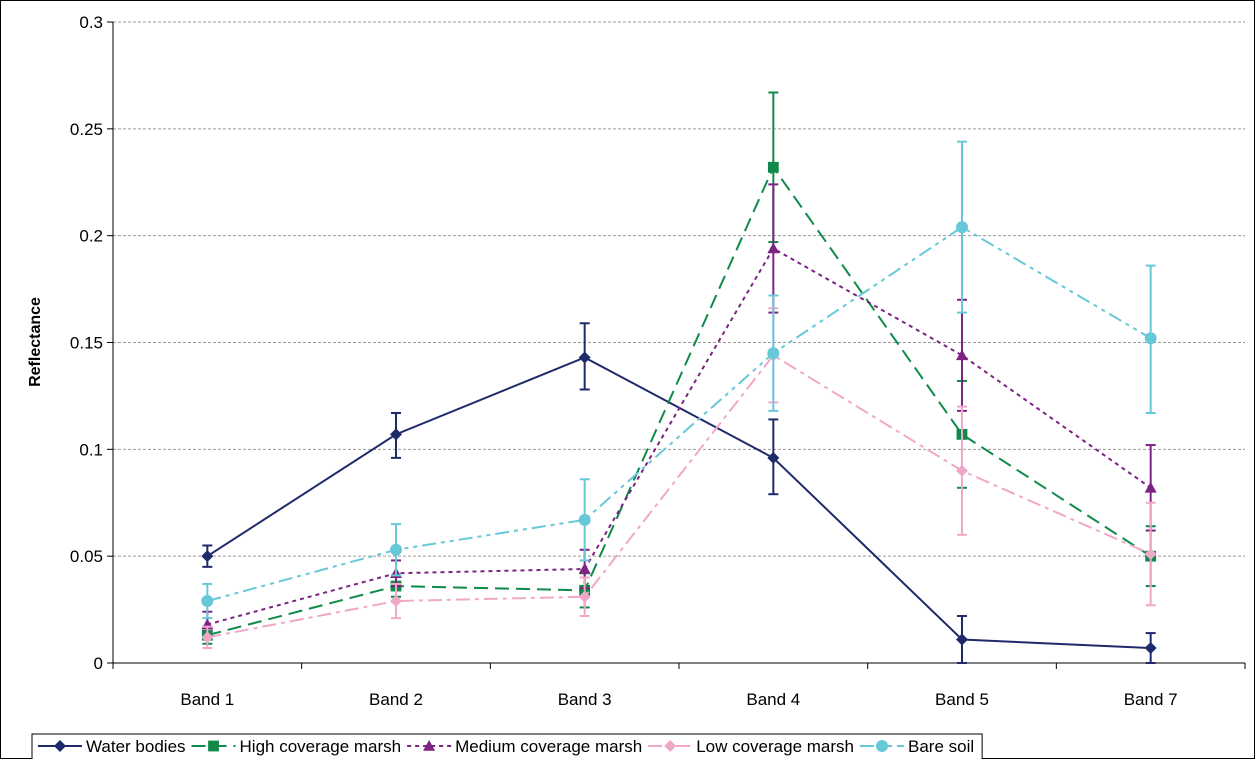 The height and width of the screenshot is (759, 1255). I want to click on legend-label: High coverage marsh, so click(321, 746).